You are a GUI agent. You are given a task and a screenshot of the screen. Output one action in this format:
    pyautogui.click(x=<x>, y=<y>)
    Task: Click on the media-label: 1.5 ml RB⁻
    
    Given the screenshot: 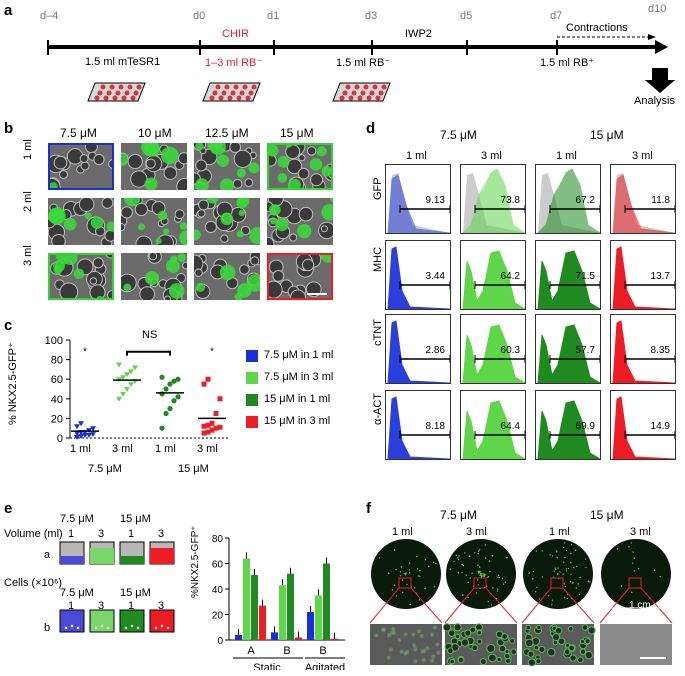 What is the action you would take?
    pyautogui.click(x=363, y=63)
    